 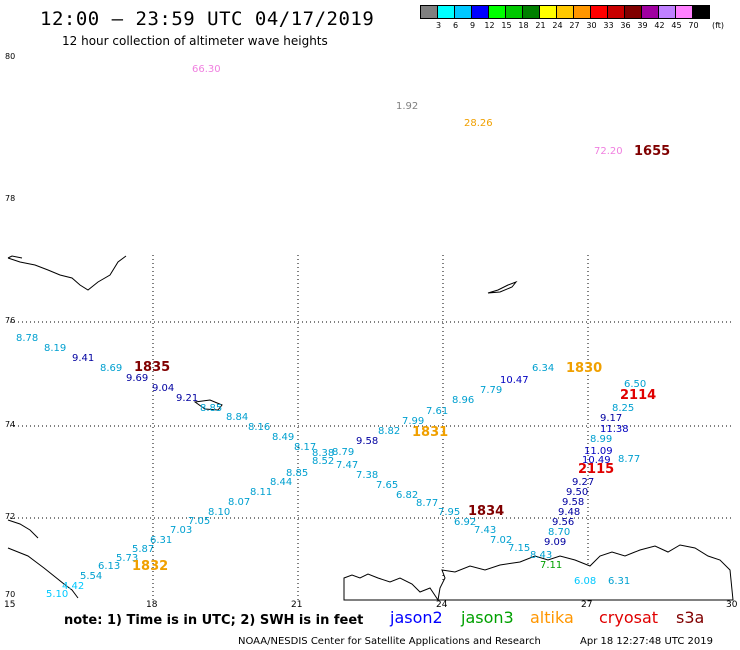 I want to click on wave-height-label: 66.30, so click(x=206, y=69).